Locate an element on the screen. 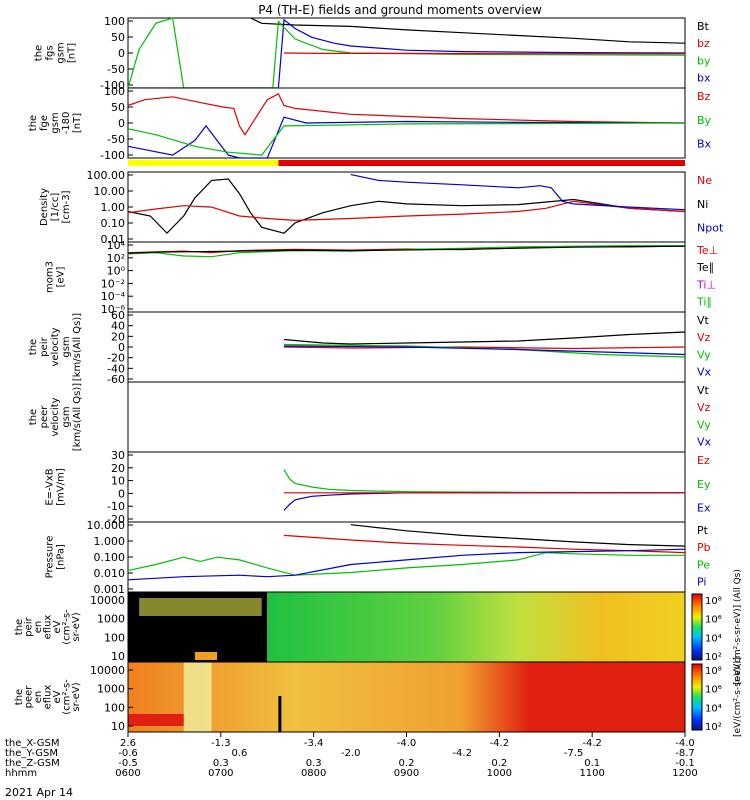 The width and height of the screenshot is (750, 800). y-tick-label: 0.001 is located at coordinates (110, 589).